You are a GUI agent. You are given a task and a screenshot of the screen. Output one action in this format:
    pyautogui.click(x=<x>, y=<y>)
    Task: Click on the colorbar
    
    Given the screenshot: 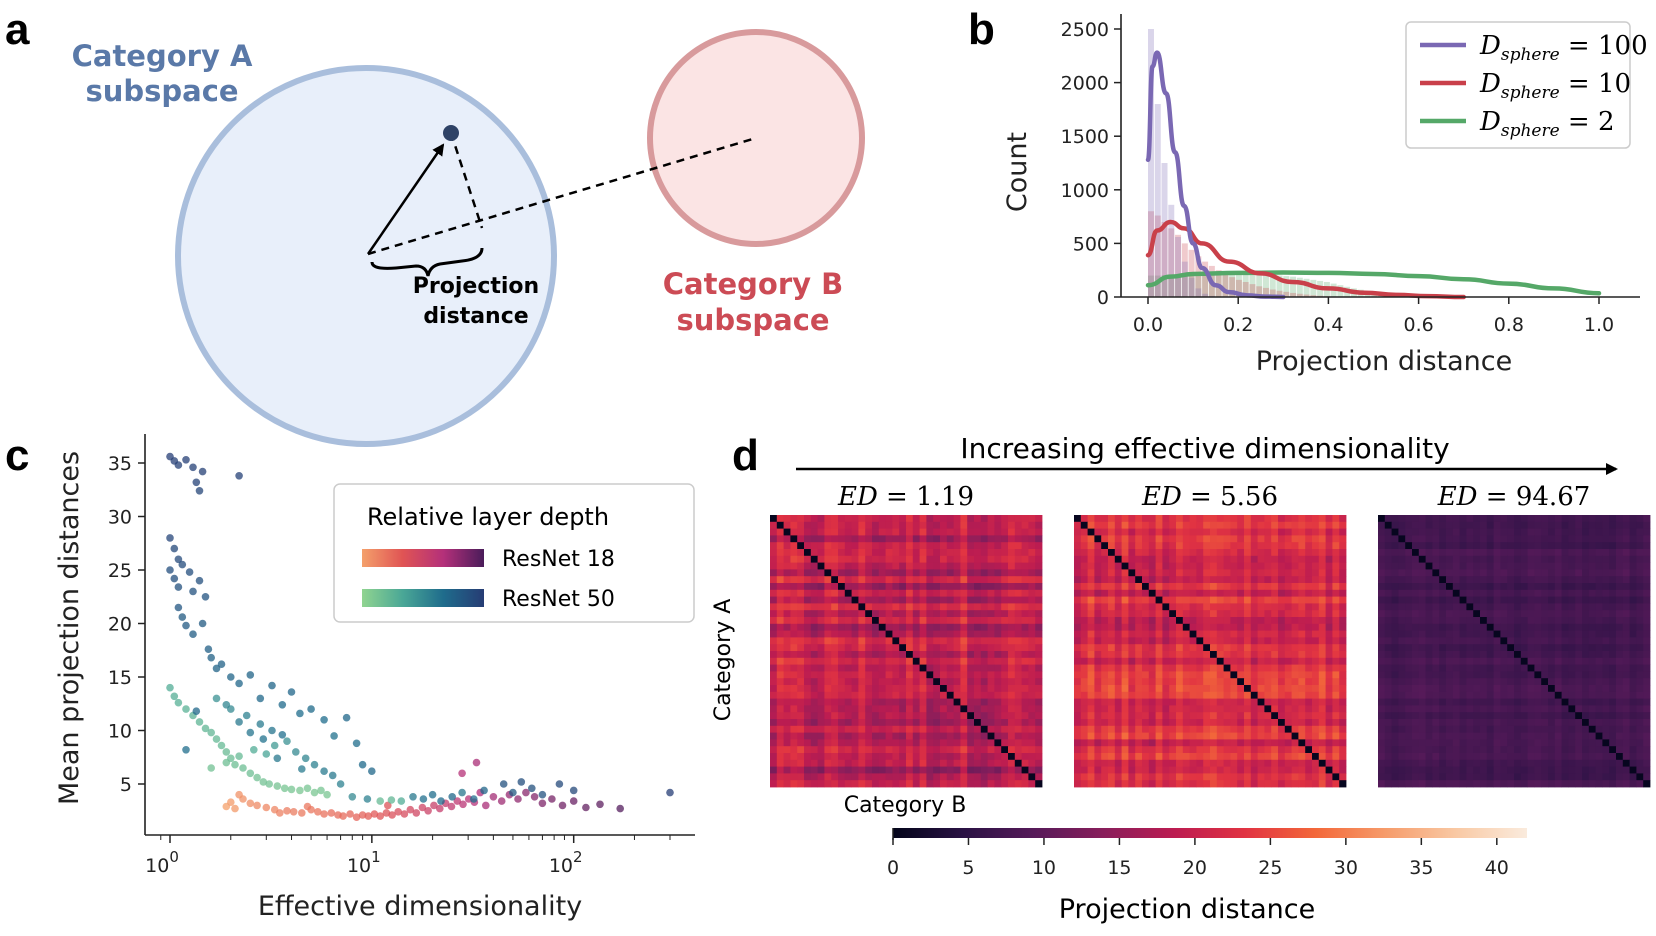 What is the action you would take?
    pyautogui.click(x=1210, y=833)
    